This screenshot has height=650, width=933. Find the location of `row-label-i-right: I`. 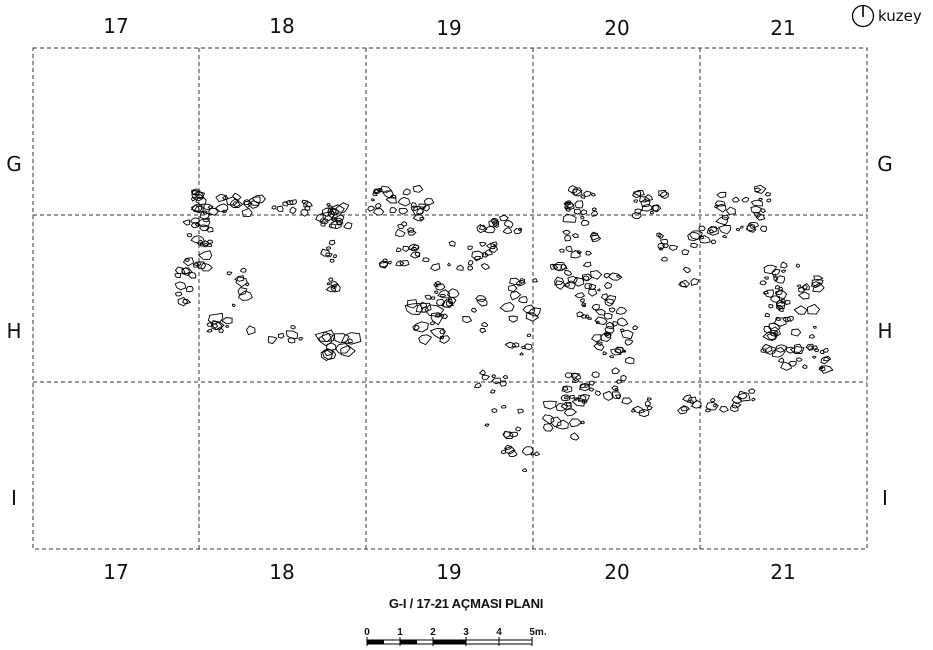

row-label-i-right: I is located at coordinates (885, 498).